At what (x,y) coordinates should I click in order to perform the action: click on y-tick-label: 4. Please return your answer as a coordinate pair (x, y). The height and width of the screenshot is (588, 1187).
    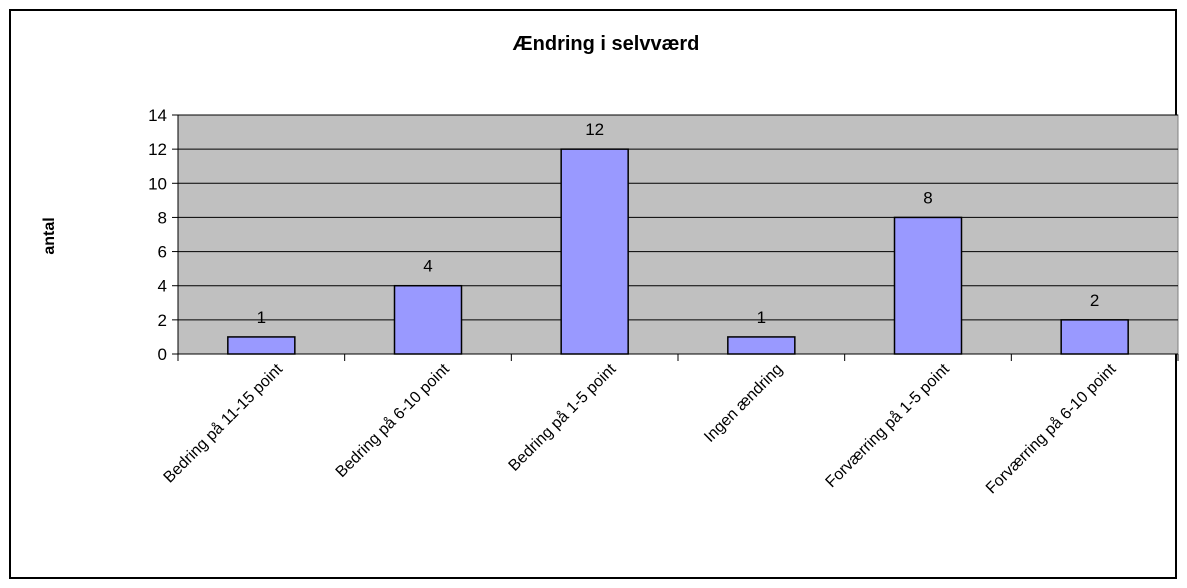
    Looking at the image, I should click on (162, 286).